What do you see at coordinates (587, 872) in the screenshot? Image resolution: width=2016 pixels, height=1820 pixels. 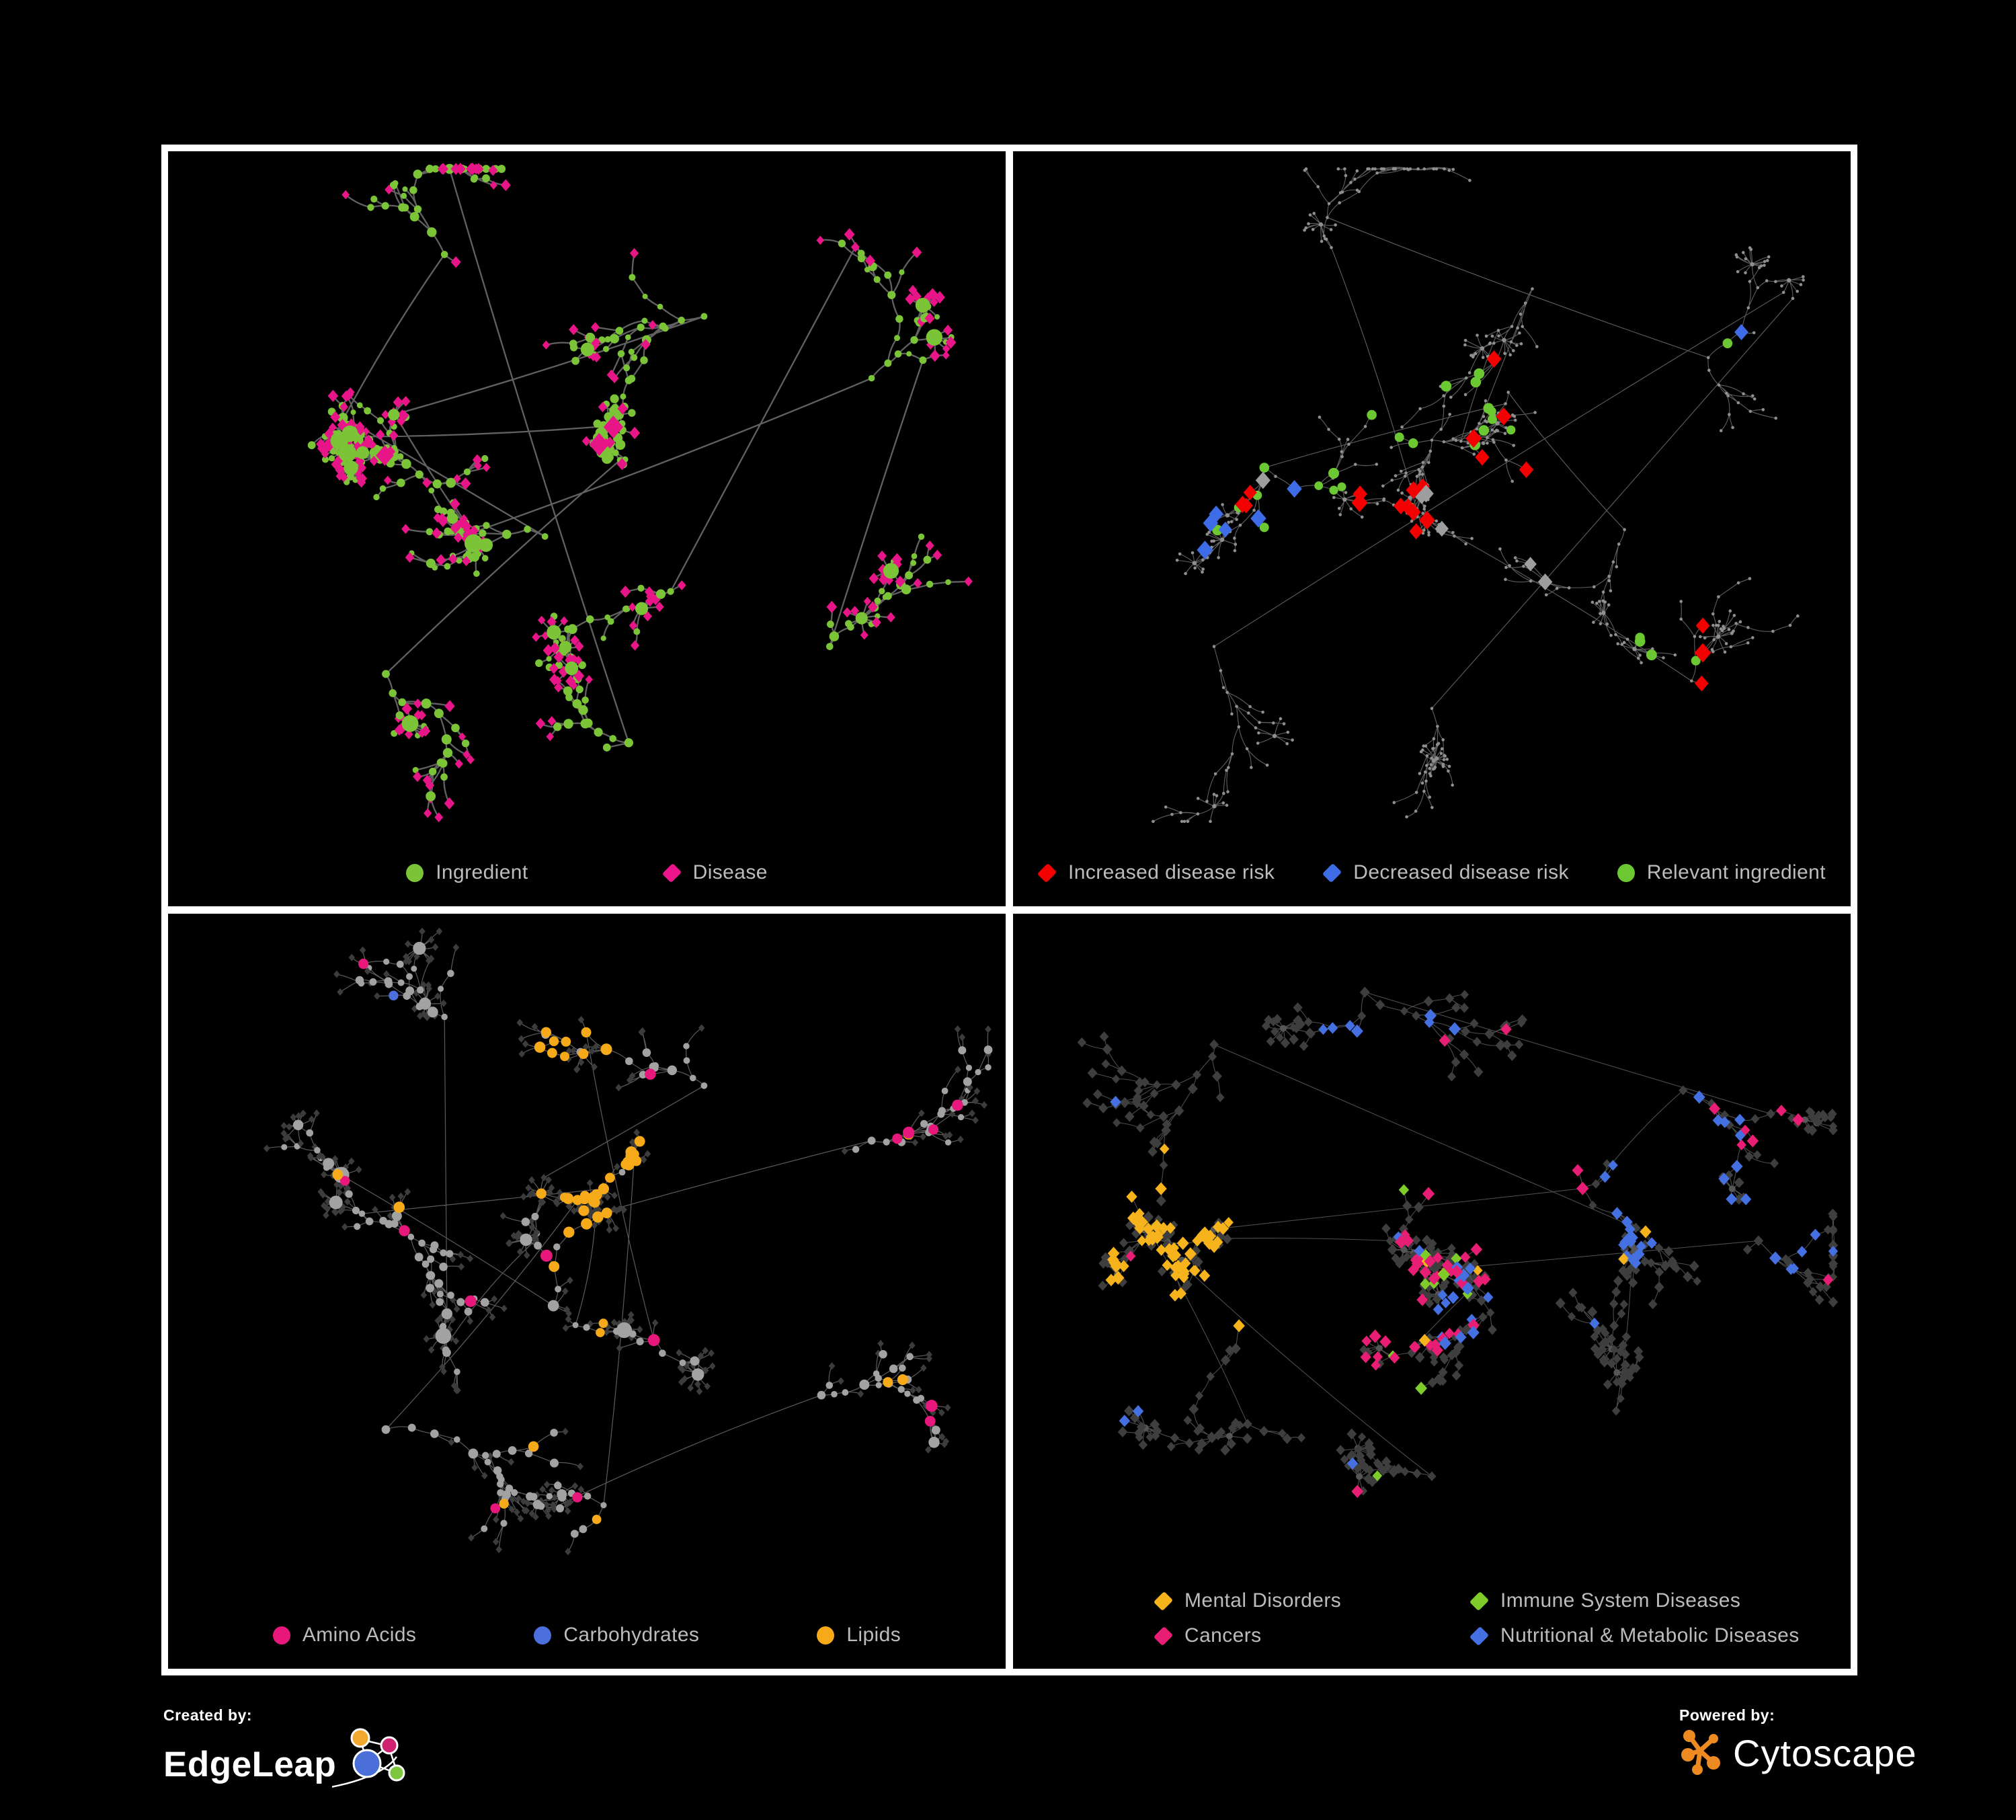 I see `legend-ingredient-disease: Ingredient Disease` at bounding box center [587, 872].